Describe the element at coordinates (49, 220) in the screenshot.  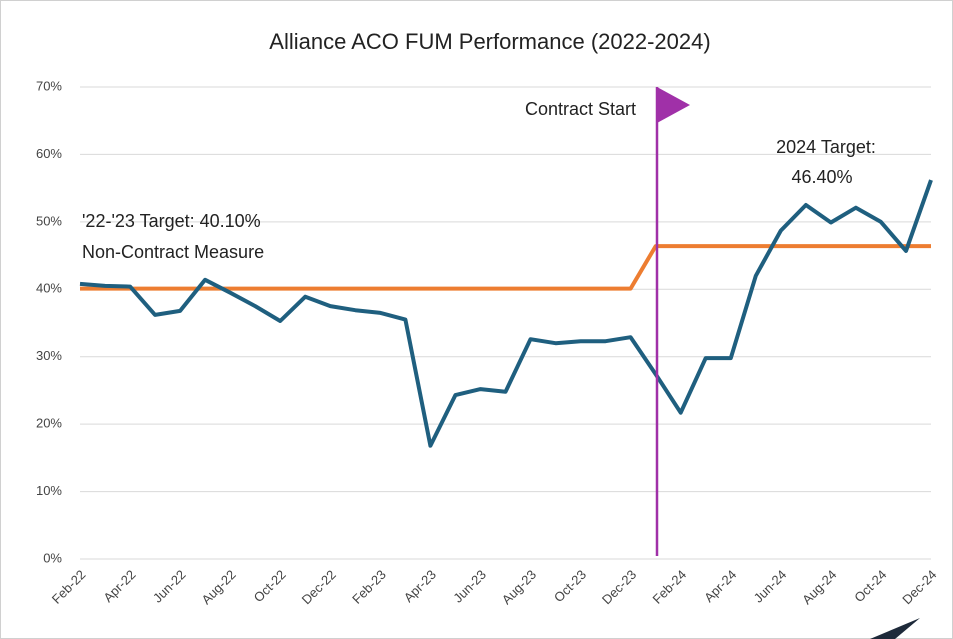
I see `y-tick-label: 50%` at that location.